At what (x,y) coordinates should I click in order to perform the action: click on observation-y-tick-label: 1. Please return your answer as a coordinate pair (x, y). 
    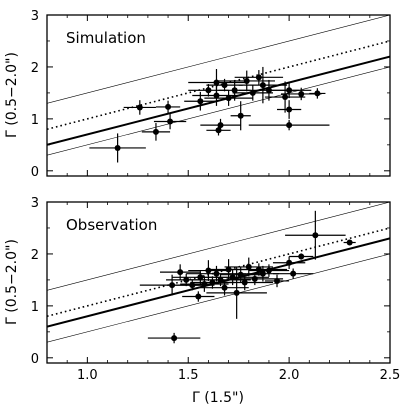
    Looking at the image, I should click on (35, 307).